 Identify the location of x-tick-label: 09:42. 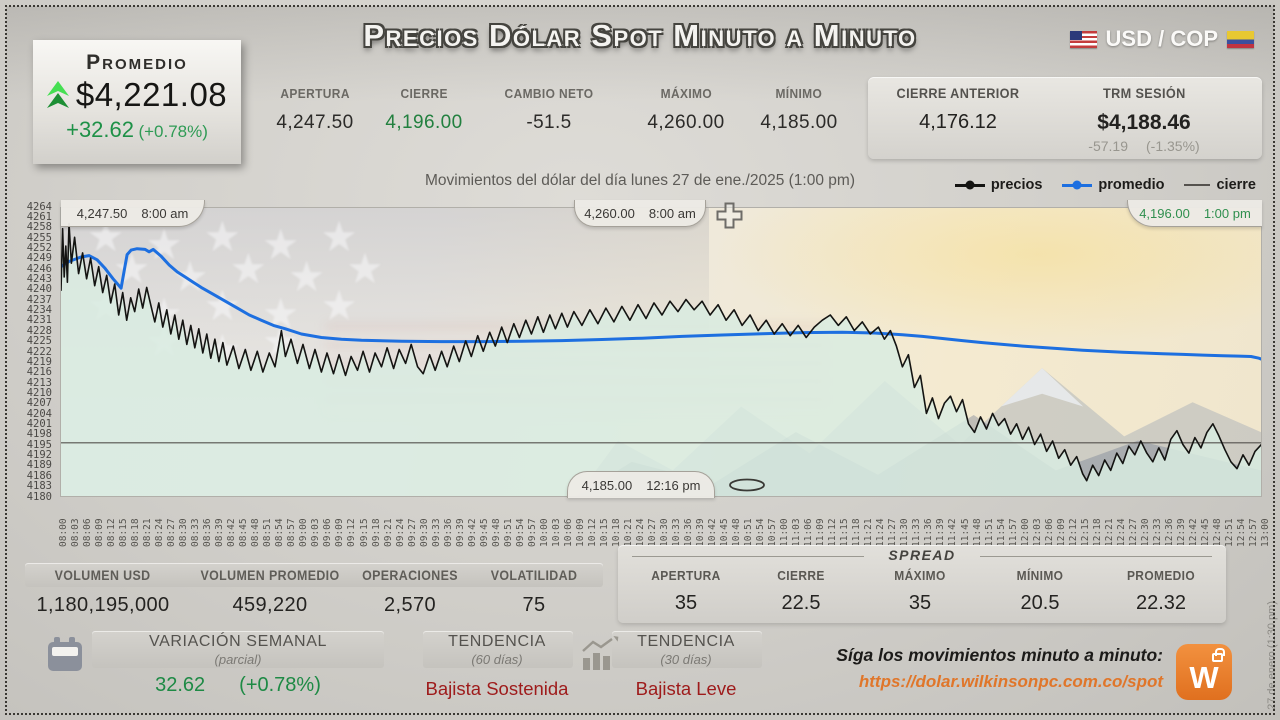
(472, 532).